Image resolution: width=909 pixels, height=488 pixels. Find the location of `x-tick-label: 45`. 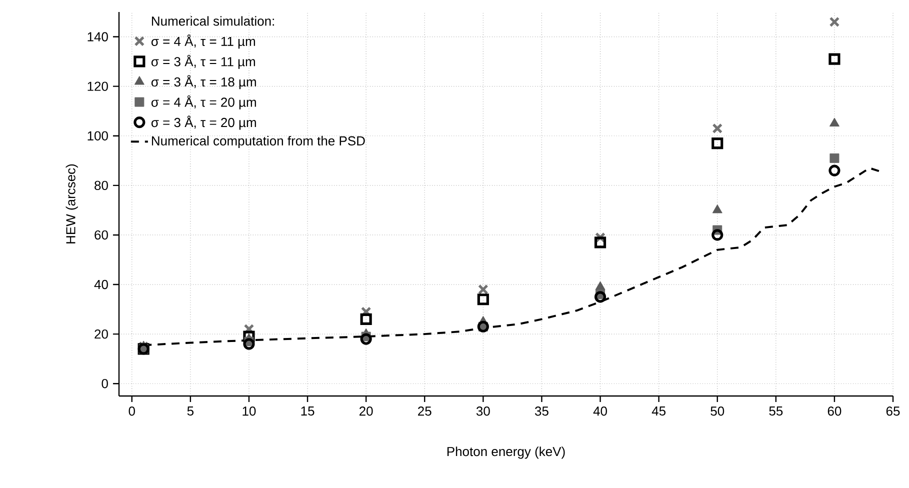

x-tick-label: 45 is located at coordinates (659, 411).